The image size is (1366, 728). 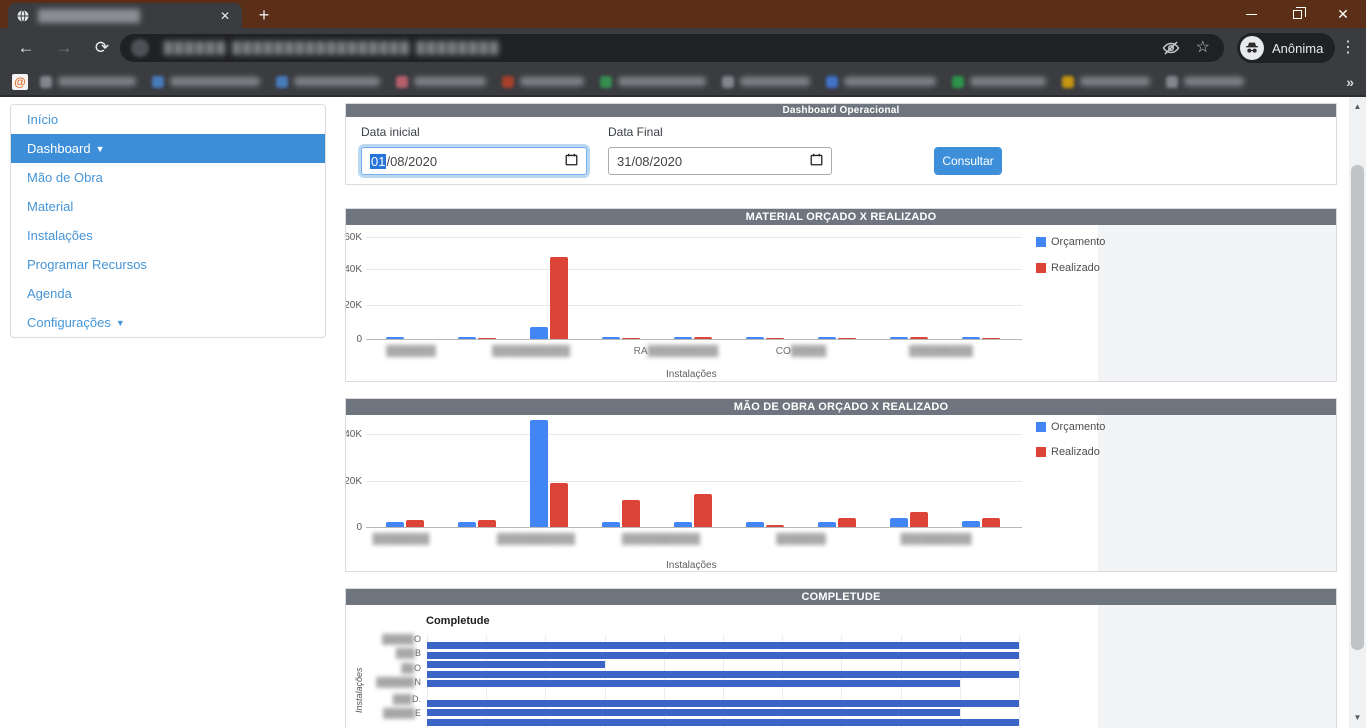 I want to click on y-axis-tick-label: 40K, so click(x=354, y=434).